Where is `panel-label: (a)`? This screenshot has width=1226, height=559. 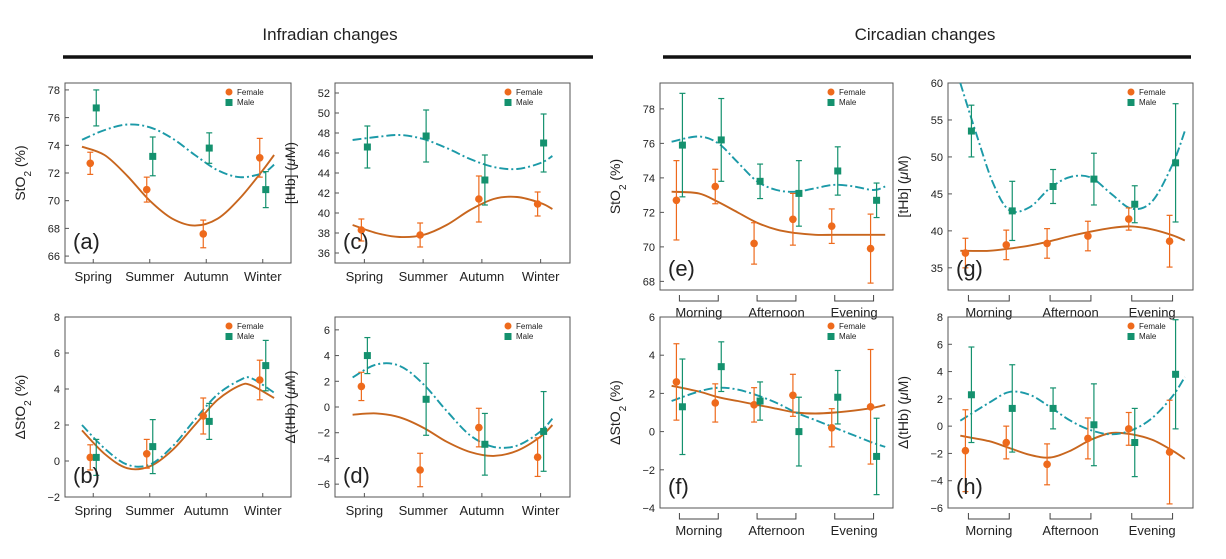 panel-label: (a) is located at coordinates (86, 241).